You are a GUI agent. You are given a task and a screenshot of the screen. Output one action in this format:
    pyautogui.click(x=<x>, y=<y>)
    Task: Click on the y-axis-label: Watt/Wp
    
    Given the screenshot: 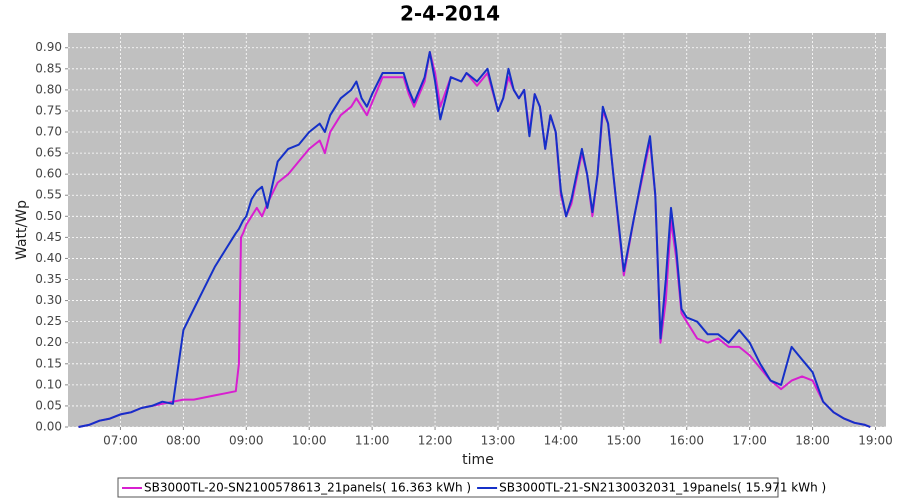 What is the action you would take?
    pyautogui.click(x=22, y=230)
    